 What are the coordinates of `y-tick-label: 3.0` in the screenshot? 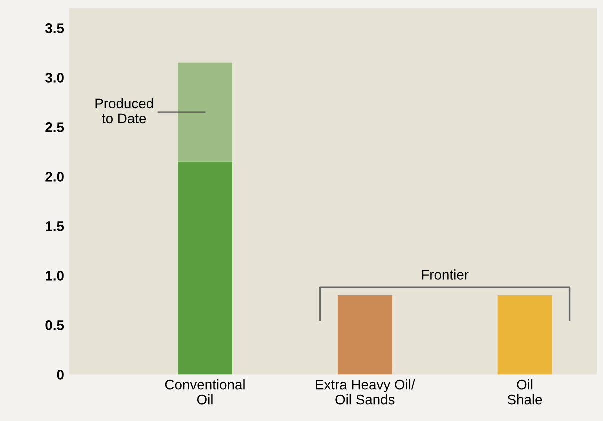 It's located at (54, 78).